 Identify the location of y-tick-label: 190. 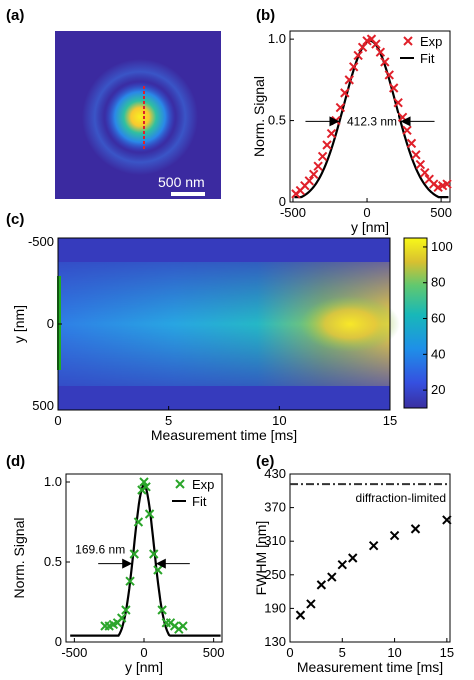
(275, 607).